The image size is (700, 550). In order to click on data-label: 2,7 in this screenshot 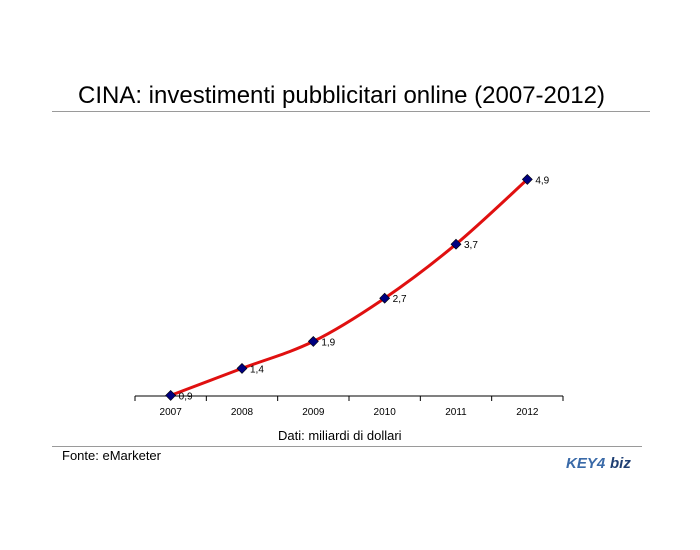, I will do `click(400, 299)`.